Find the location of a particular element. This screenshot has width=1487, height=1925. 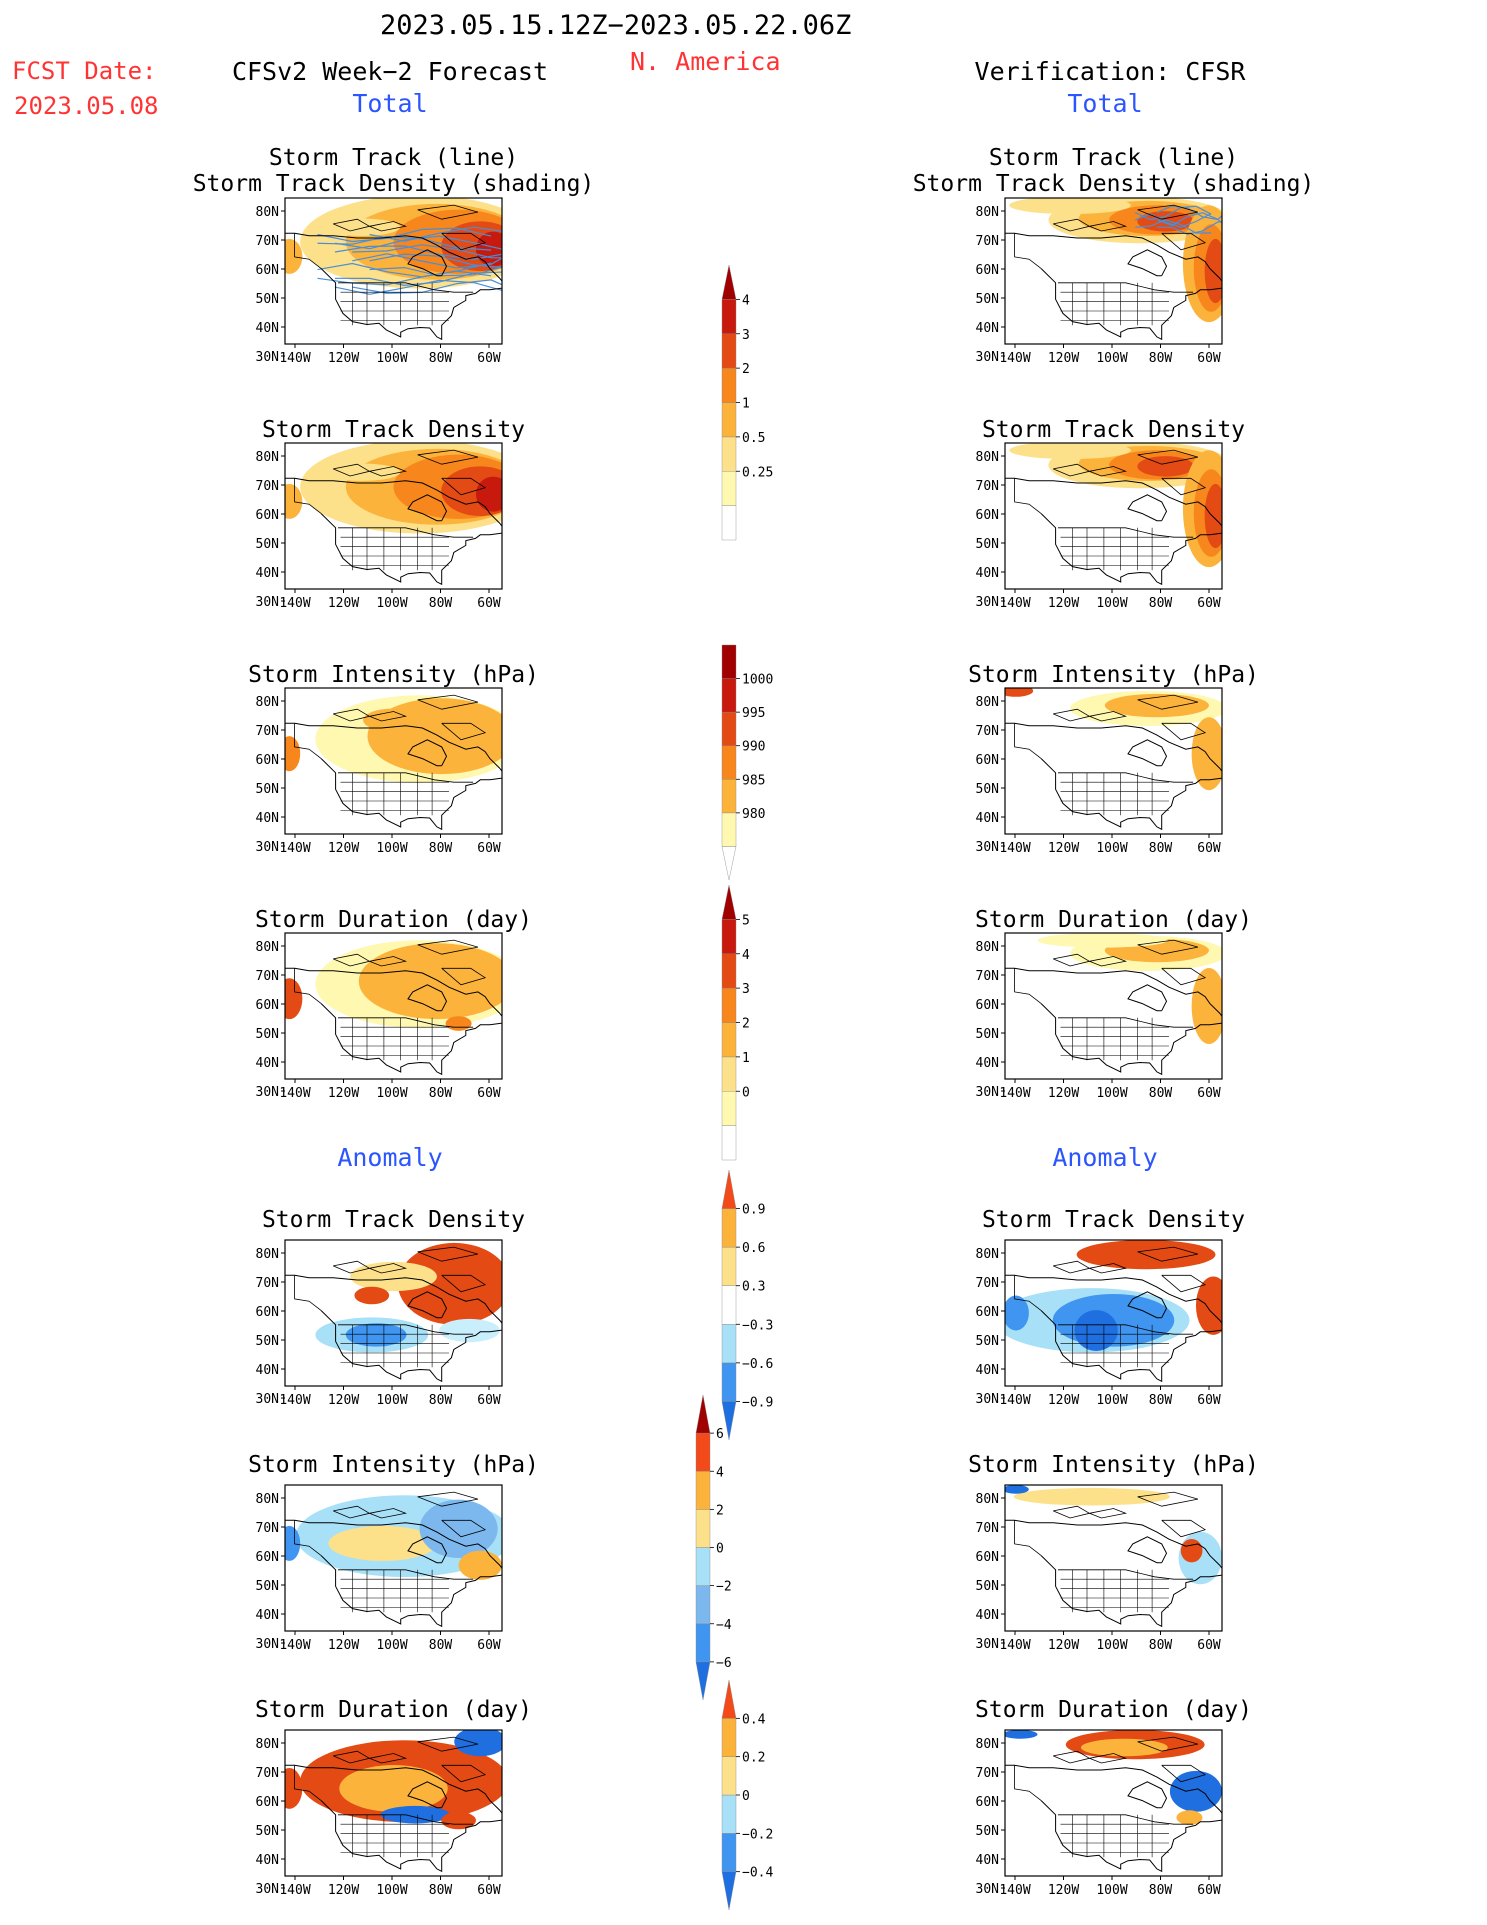

colorbar-label: −0.6 is located at coordinates (757, 1364).